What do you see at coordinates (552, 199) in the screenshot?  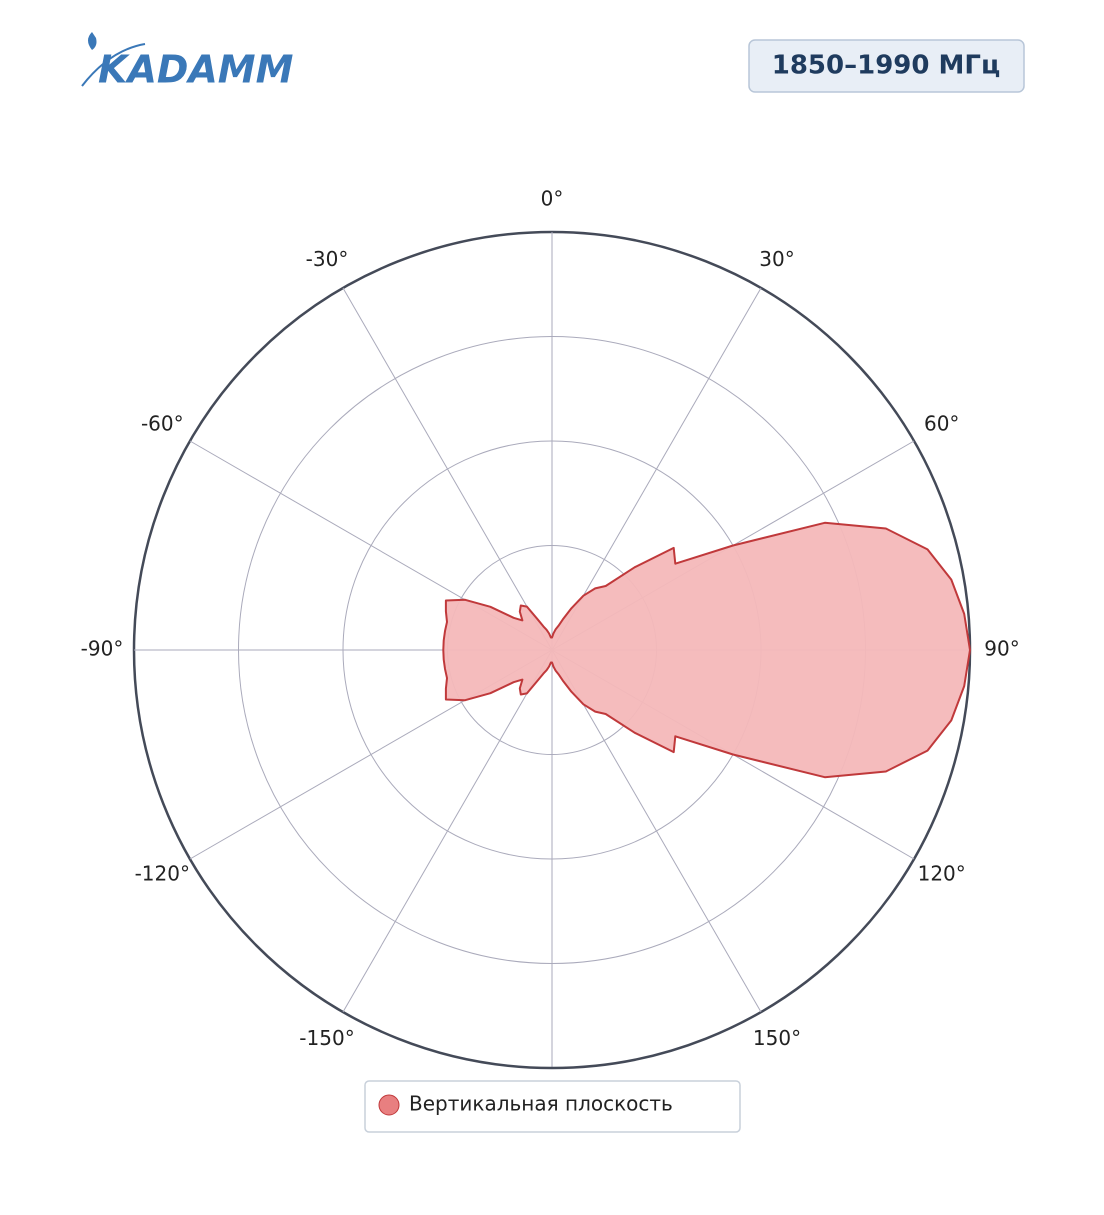 I see `angle-label: 0°` at bounding box center [552, 199].